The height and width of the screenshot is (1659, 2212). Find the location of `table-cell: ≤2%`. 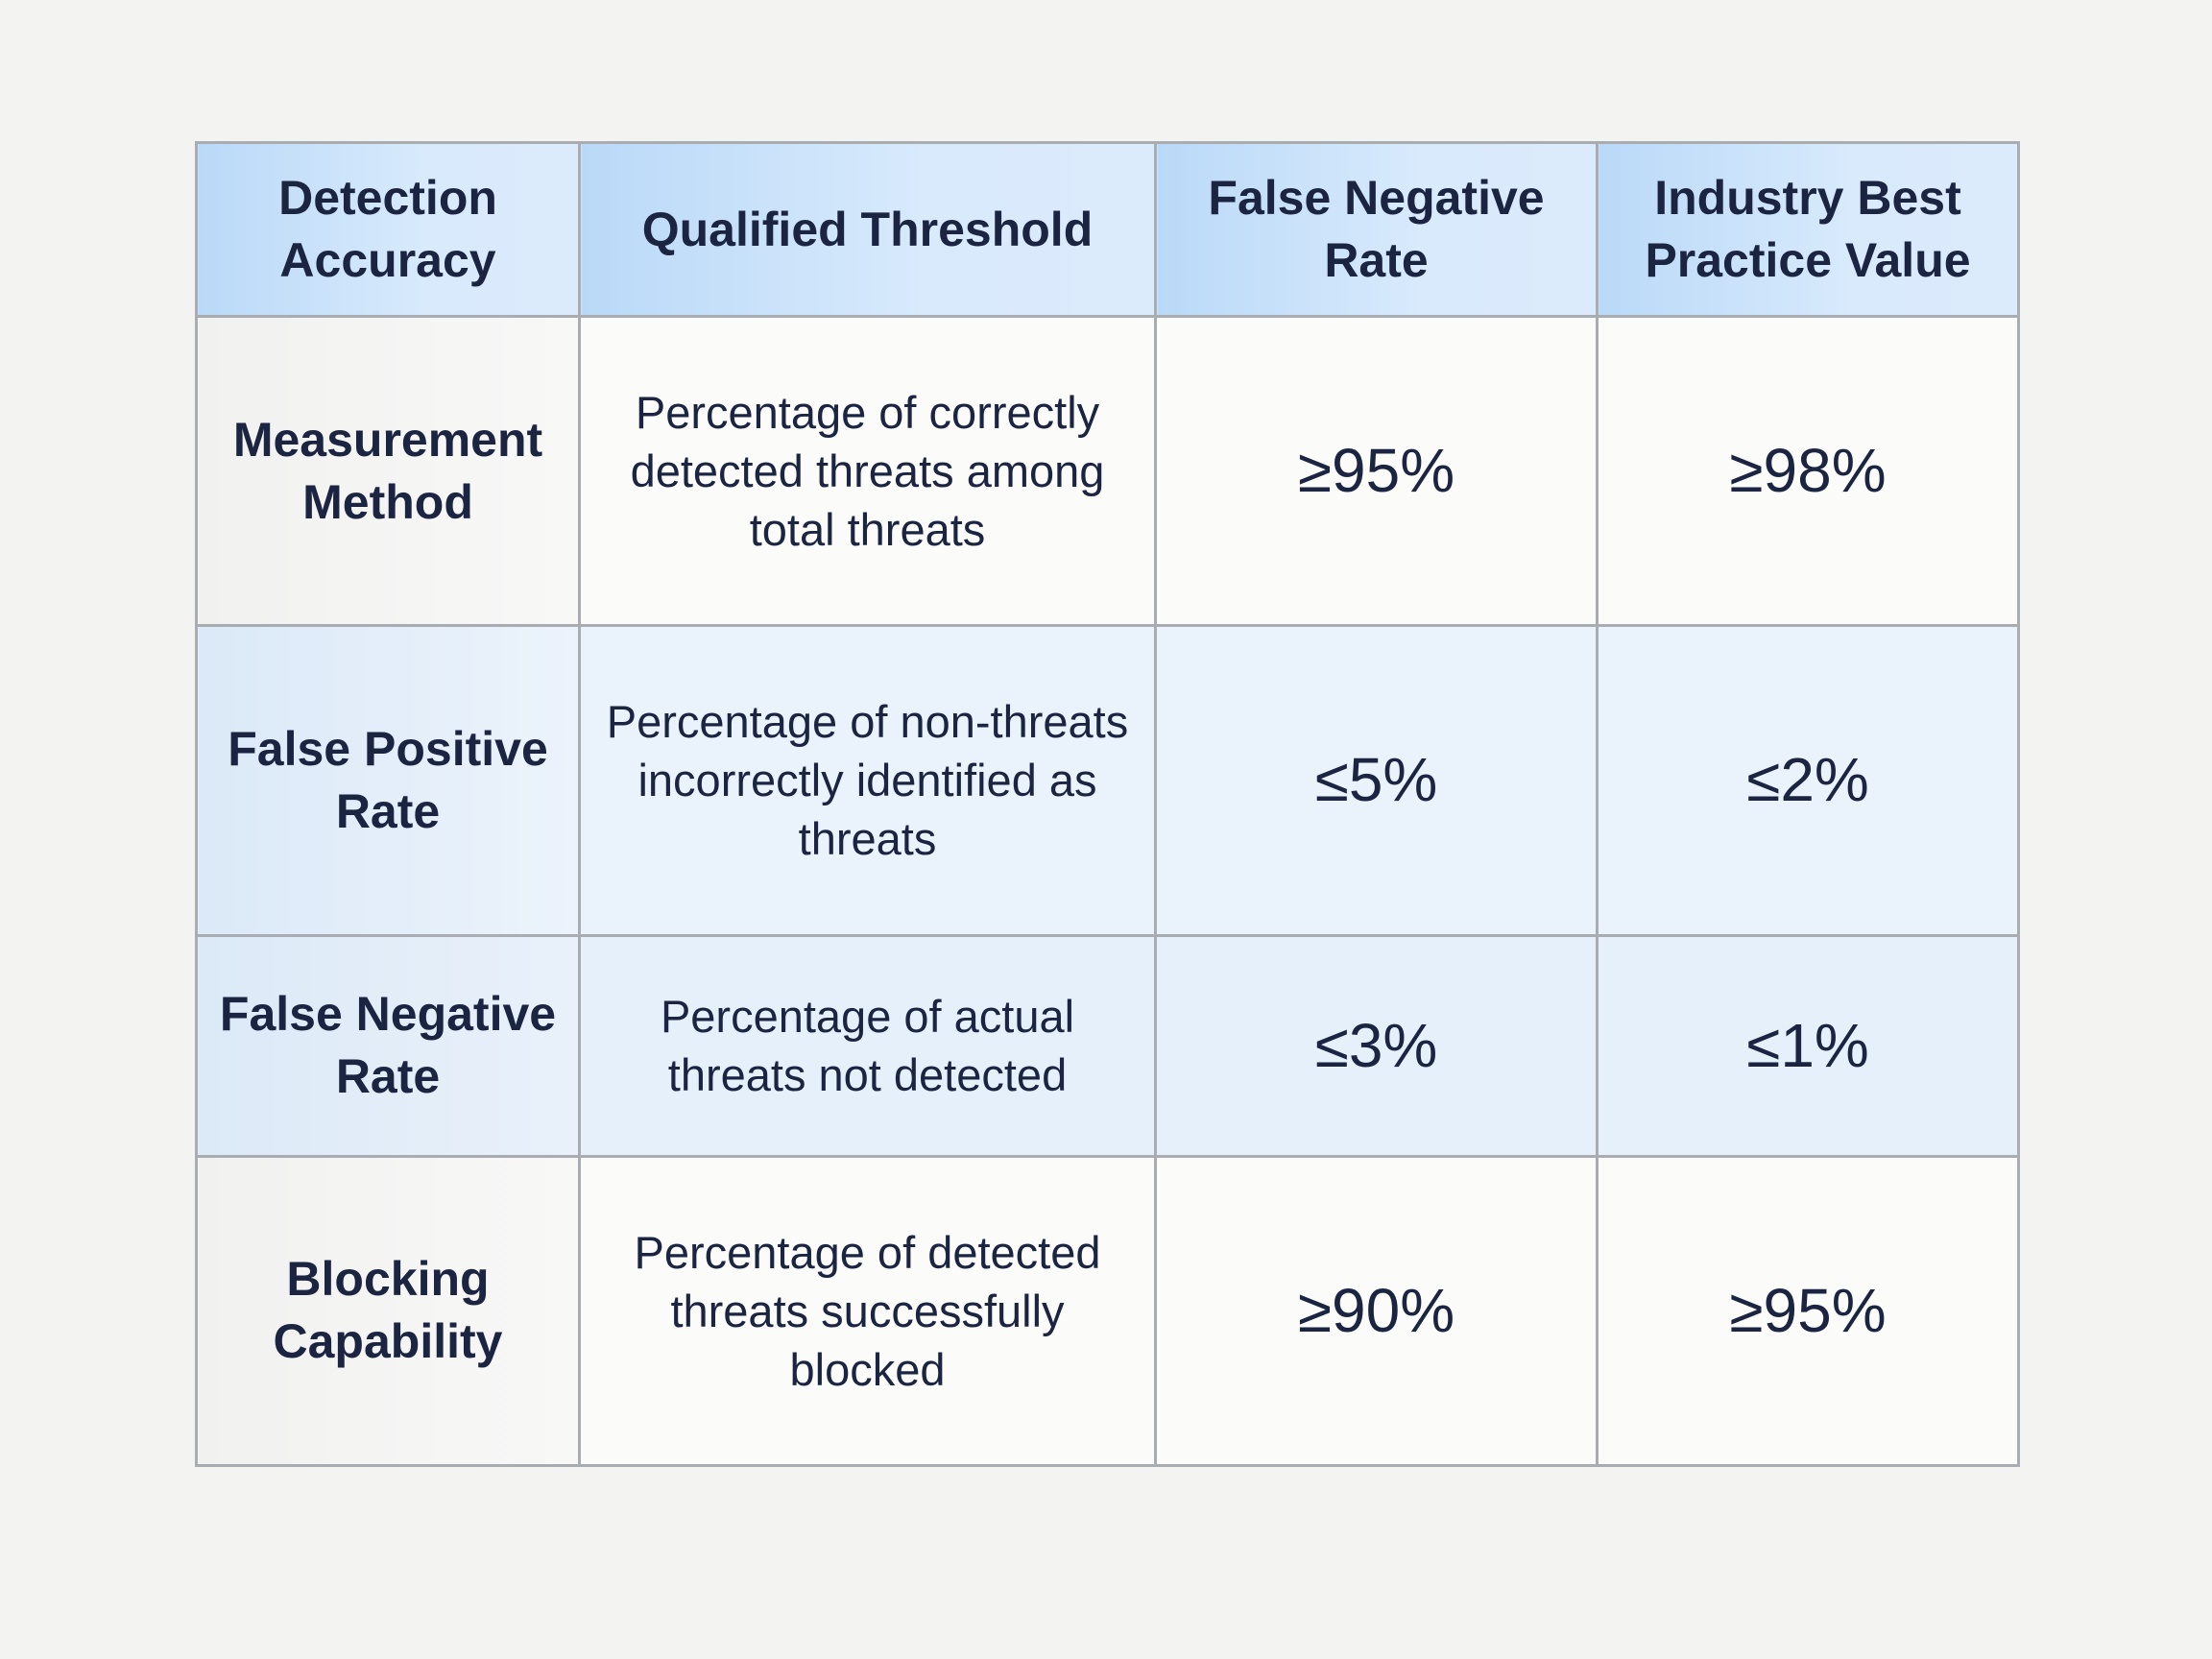

table-cell: ≤2% is located at coordinates (1808, 780).